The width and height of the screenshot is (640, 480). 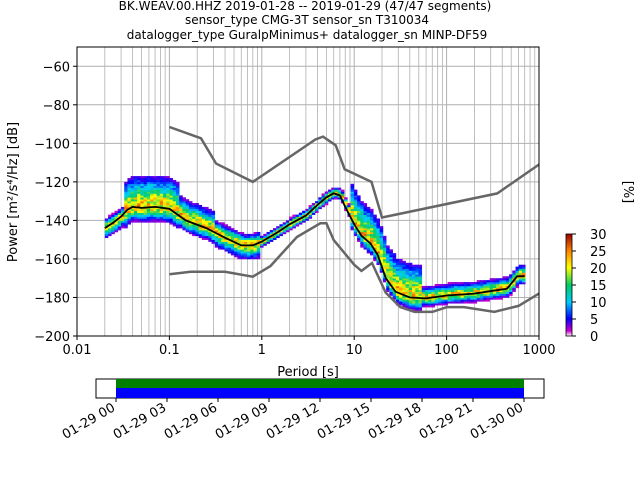 I want to click on data-bar, so click(x=320, y=393).